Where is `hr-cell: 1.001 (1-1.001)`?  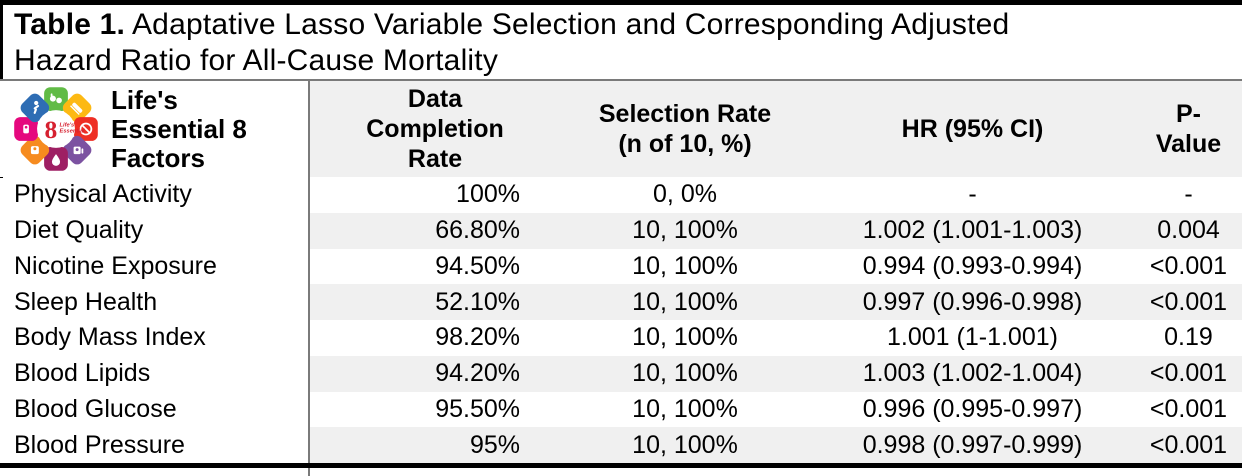
hr-cell: 1.001 (1-1.001) is located at coordinates (972, 337).